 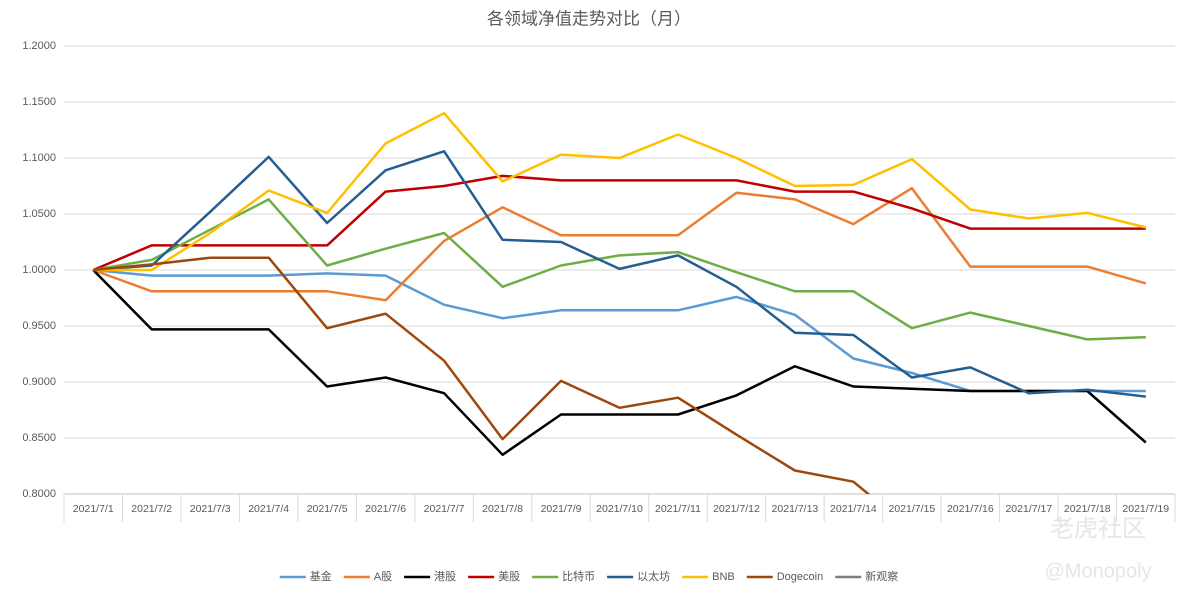 I want to click on x-tick-label: 2021/7/1, so click(x=93, y=509).